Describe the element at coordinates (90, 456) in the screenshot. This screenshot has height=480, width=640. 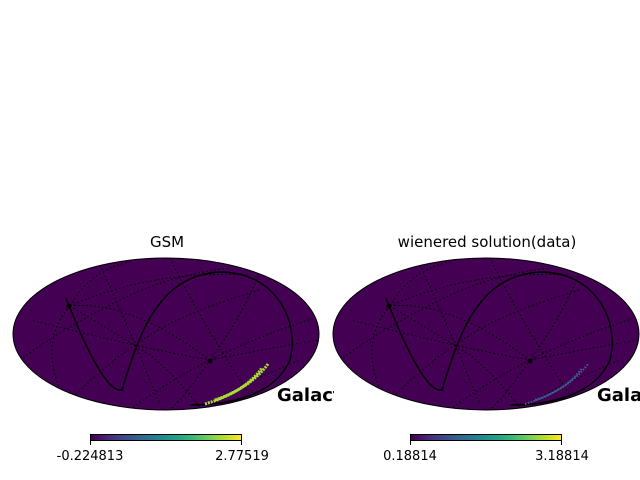
I see `colorbar-min-label: -0.224813` at that location.